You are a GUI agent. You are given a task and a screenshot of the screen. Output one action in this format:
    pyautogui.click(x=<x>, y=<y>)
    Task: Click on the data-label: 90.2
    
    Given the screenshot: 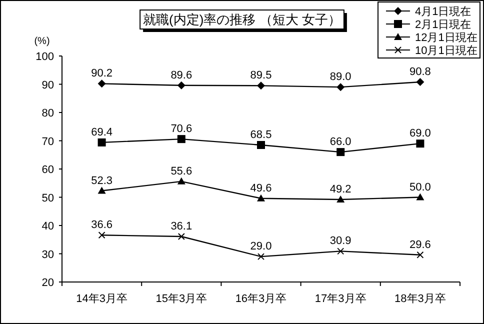 What is the action you would take?
    pyautogui.click(x=102, y=74)
    